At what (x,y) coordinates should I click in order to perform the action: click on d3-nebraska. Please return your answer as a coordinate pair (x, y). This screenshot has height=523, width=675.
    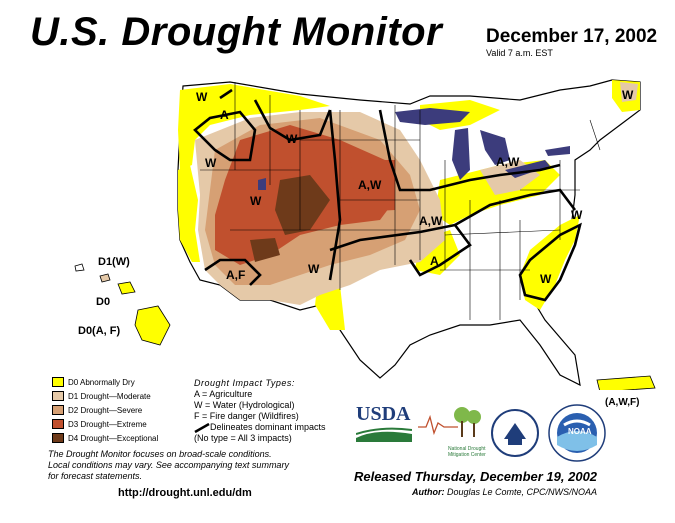
    Looking at the image, I should click on (372, 186).